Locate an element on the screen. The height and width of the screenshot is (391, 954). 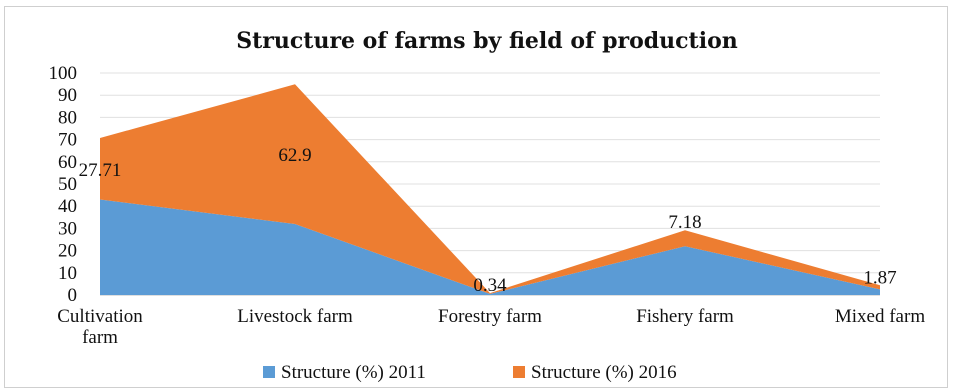
y-tick-label: 60 is located at coordinates (67, 162).